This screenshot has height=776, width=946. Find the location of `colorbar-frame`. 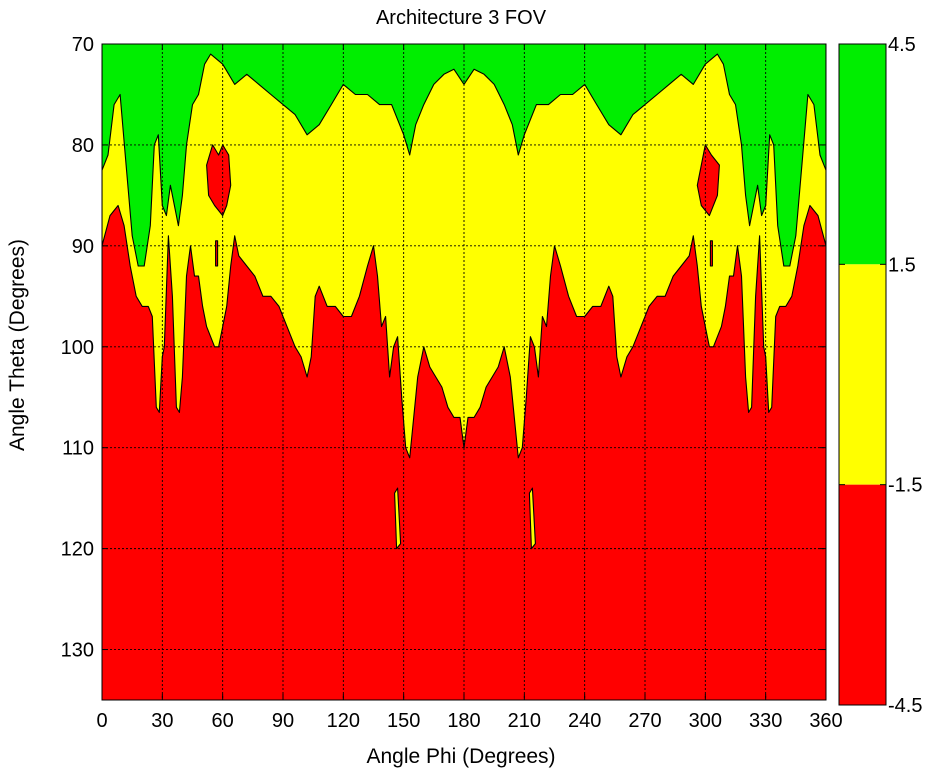

colorbar-frame is located at coordinates (862, 374).